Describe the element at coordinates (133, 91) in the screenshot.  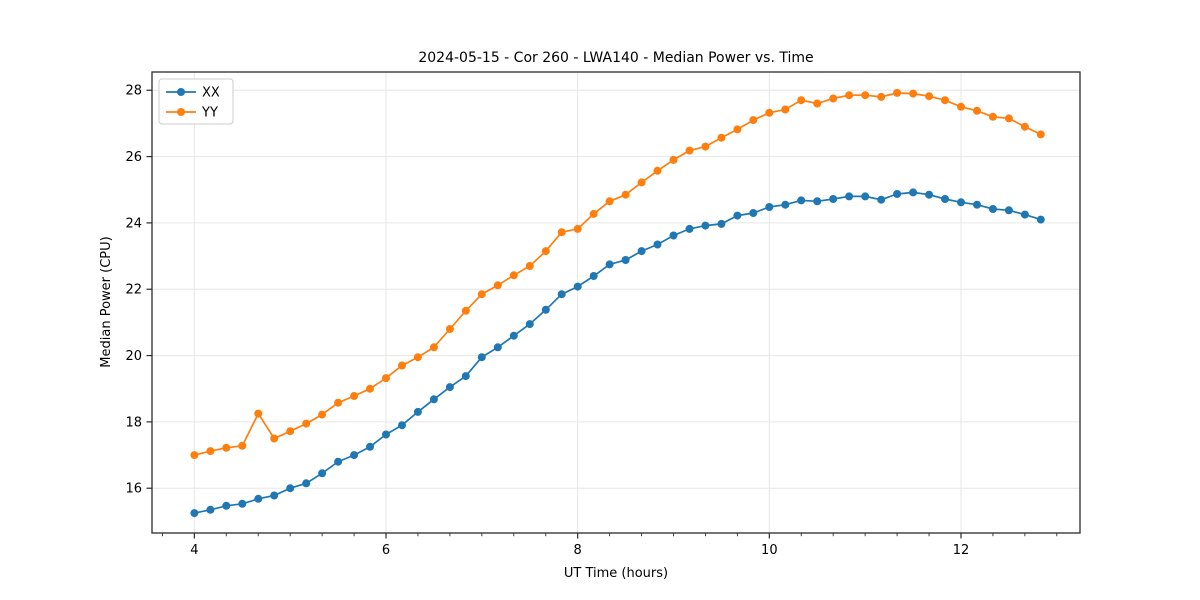
I see `y-tick-label: 28` at that location.